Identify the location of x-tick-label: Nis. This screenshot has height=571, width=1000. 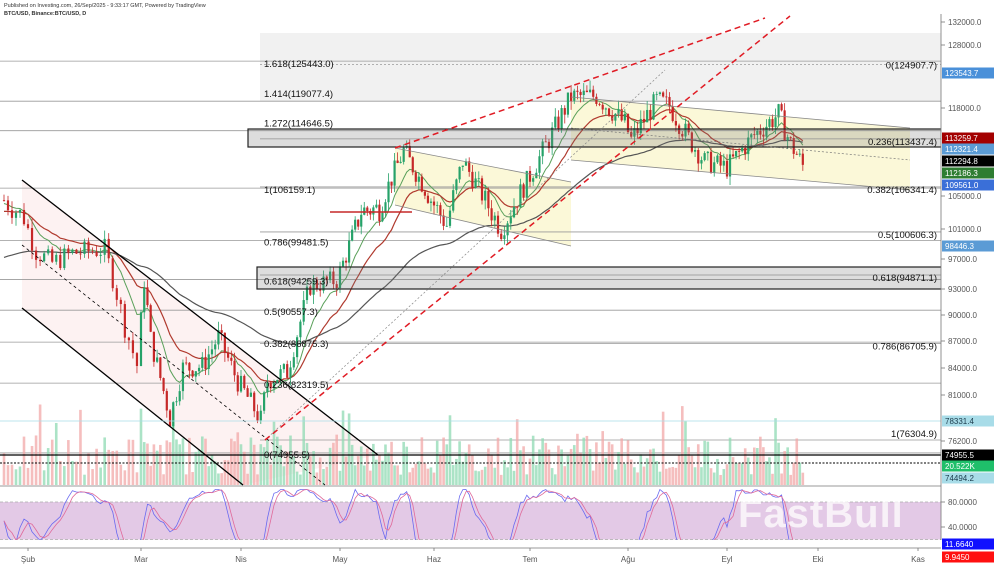
(241, 559).